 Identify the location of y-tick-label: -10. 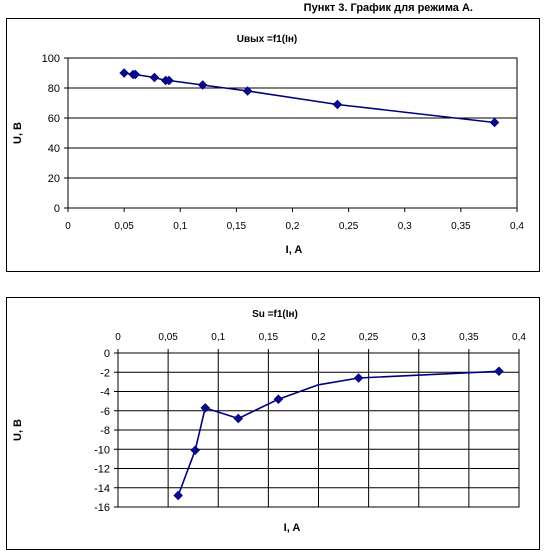
(102, 450).